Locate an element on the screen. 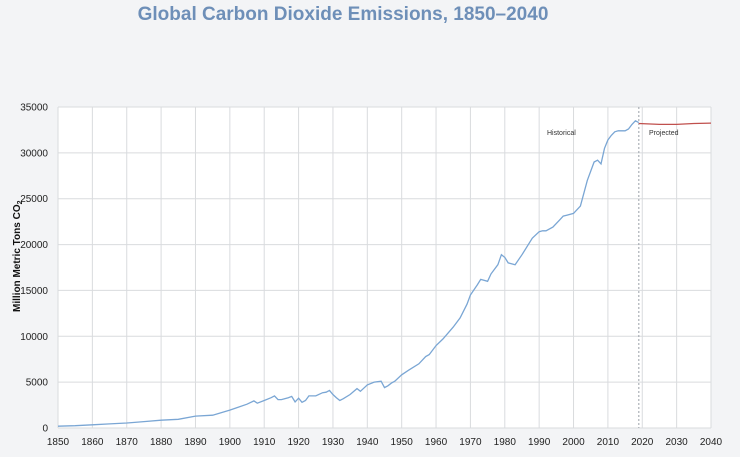  x-tick-label: 1960 is located at coordinates (436, 442).